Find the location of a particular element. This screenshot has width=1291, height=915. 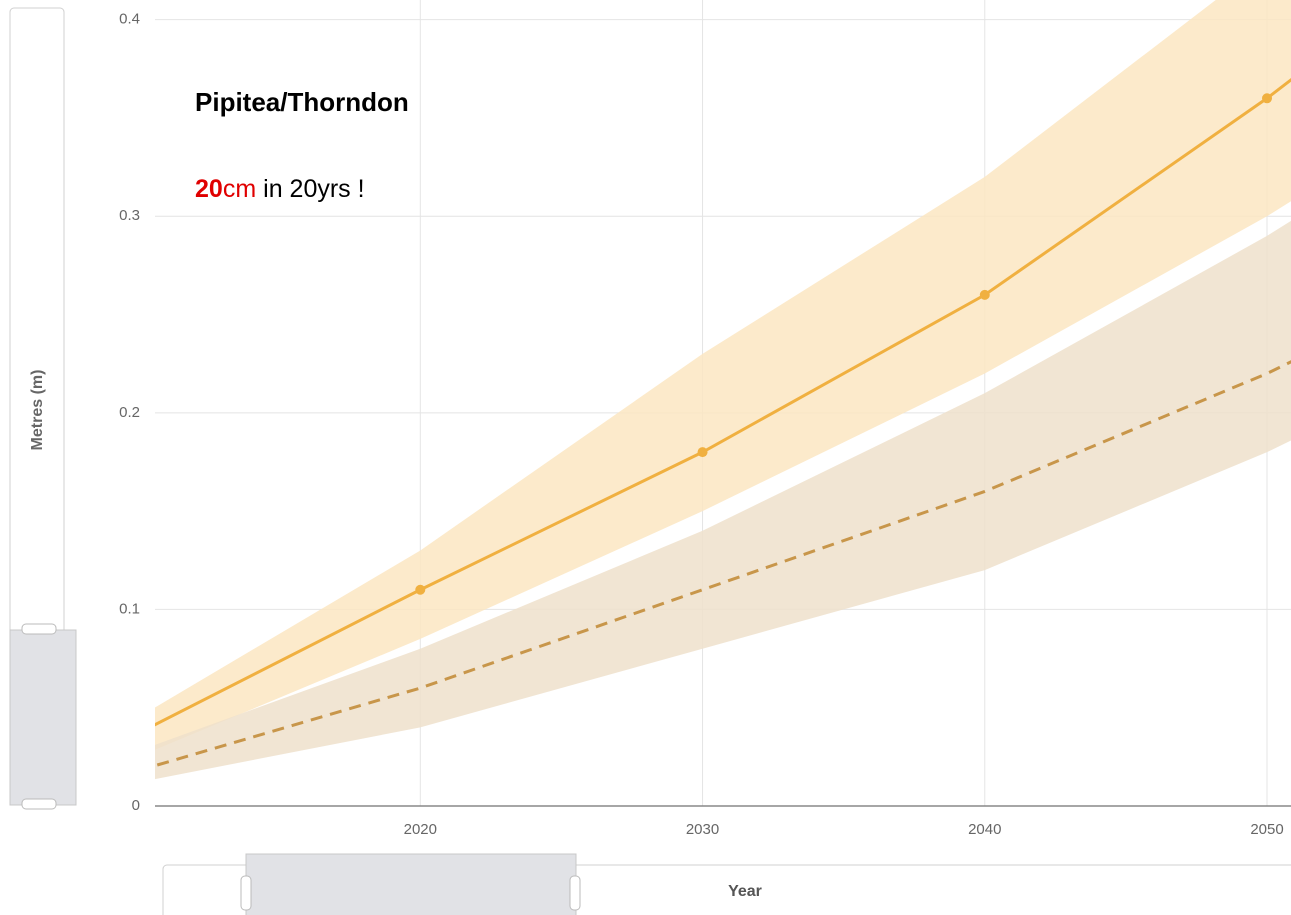

x-tick-label: 2030 is located at coordinates (702, 829).